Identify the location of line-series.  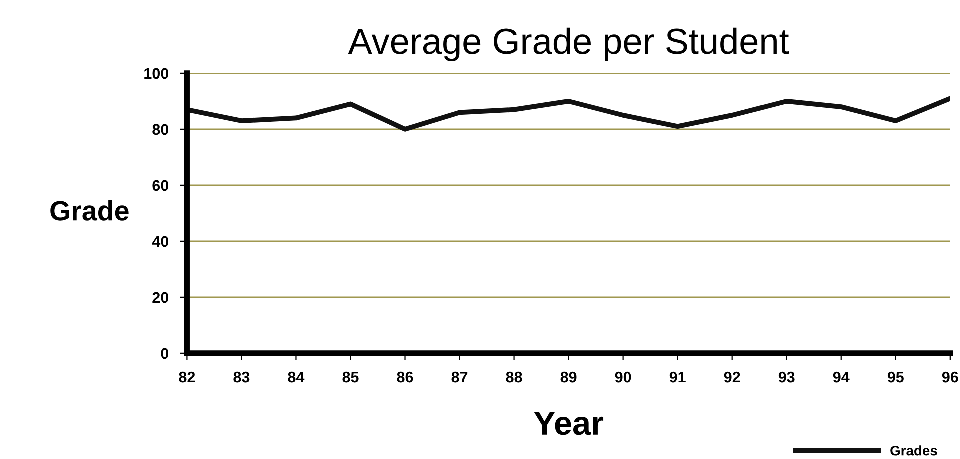
(568, 114).